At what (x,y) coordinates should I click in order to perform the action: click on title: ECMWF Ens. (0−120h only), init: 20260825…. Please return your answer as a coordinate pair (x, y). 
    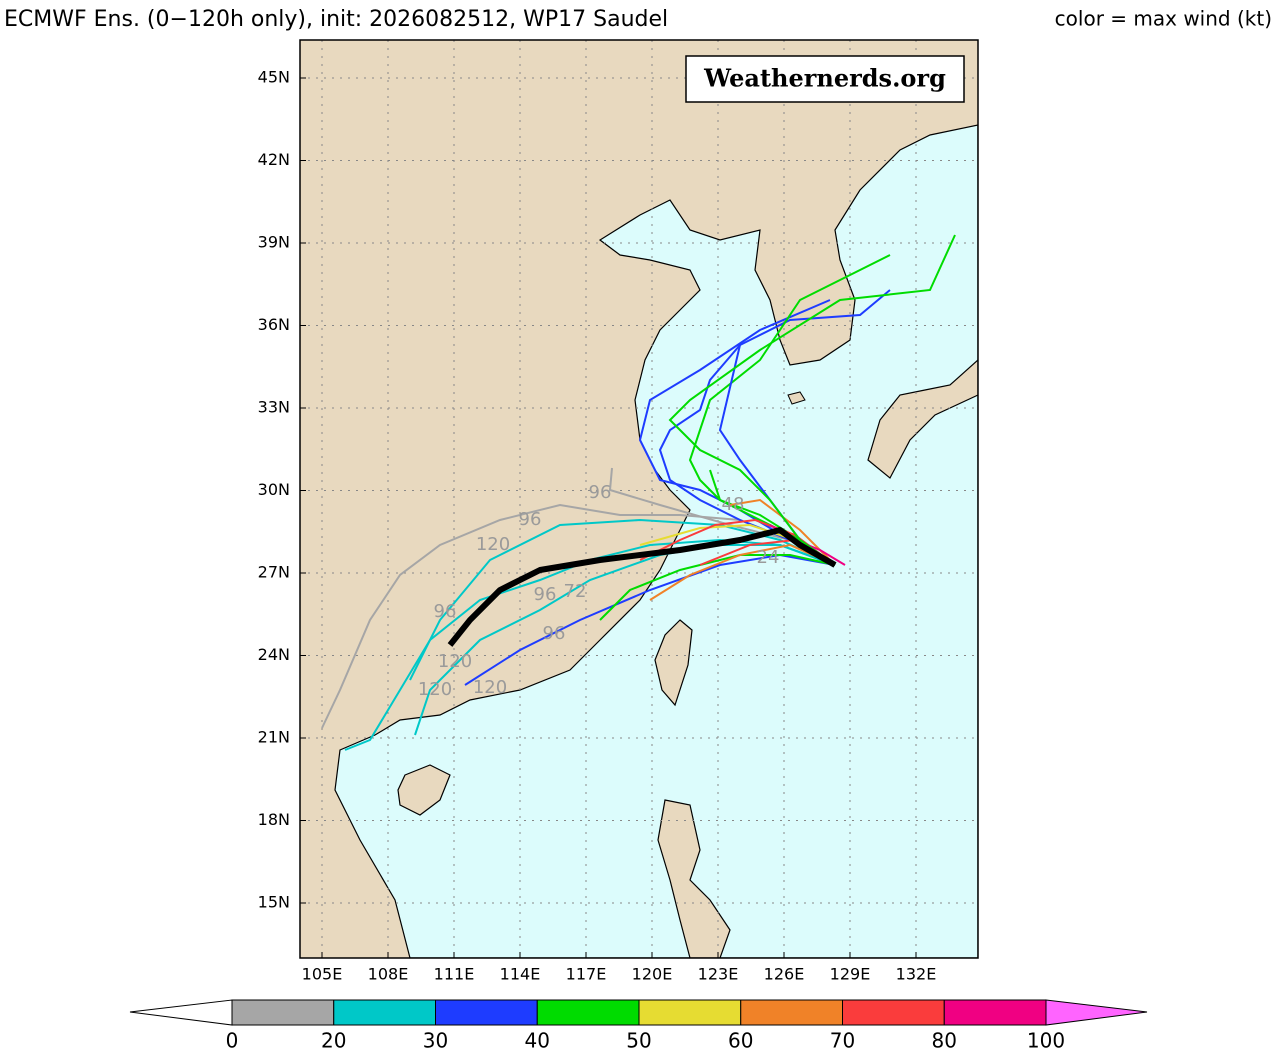
    Looking at the image, I should click on (336, 19).